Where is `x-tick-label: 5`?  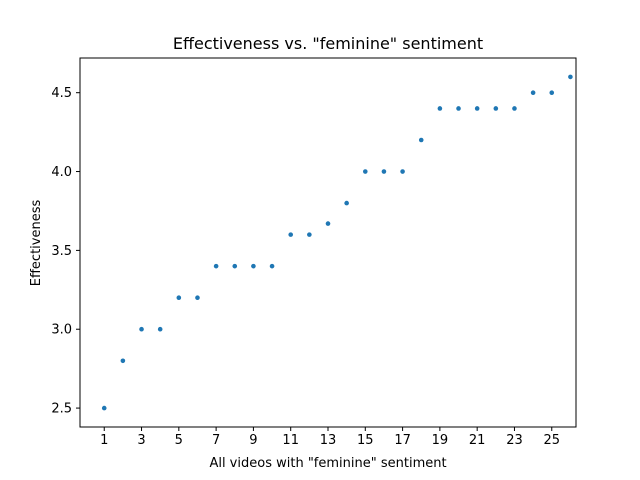 x-tick-label: 5 is located at coordinates (179, 440).